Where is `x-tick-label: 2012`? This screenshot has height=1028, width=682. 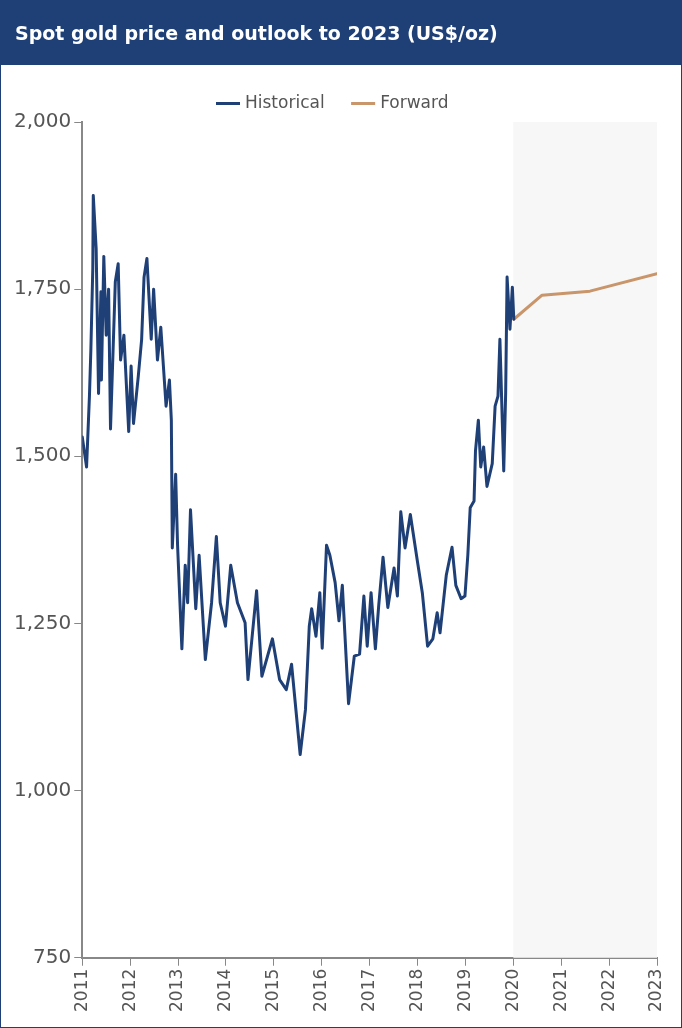 x-tick-label: 2012 is located at coordinates (128, 990).